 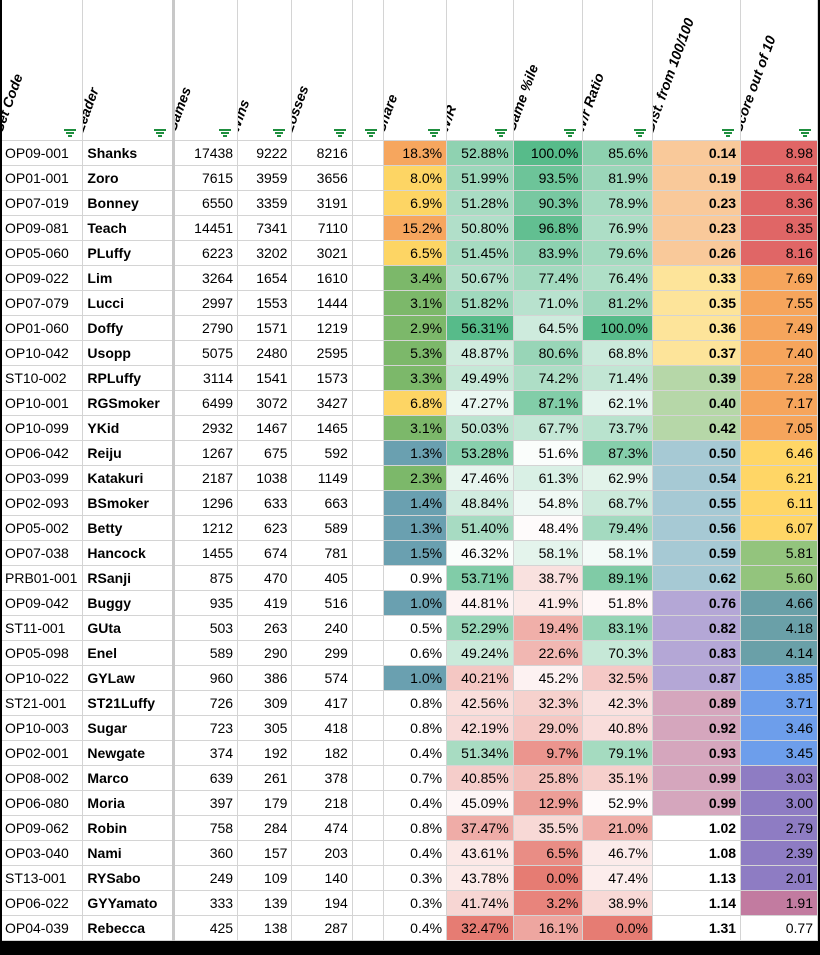 I want to click on wins-cell: 1467, so click(x=265, y=428).